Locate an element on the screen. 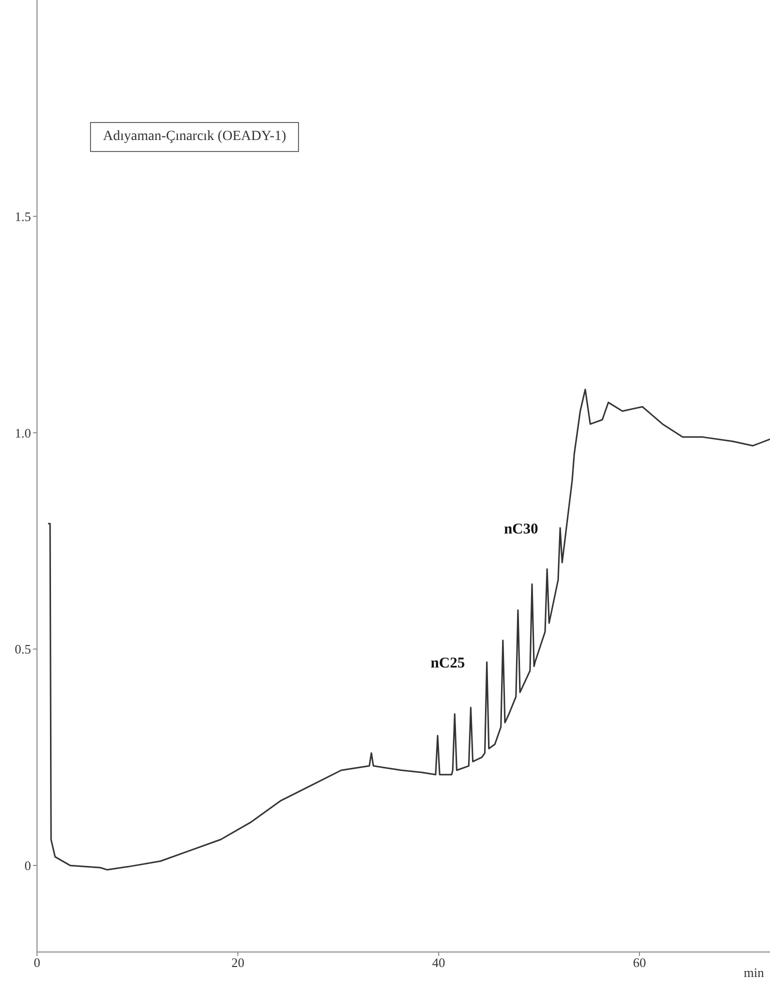 The image size is (770, 983). x-axis-title: min is located at coordinates (754, 972).